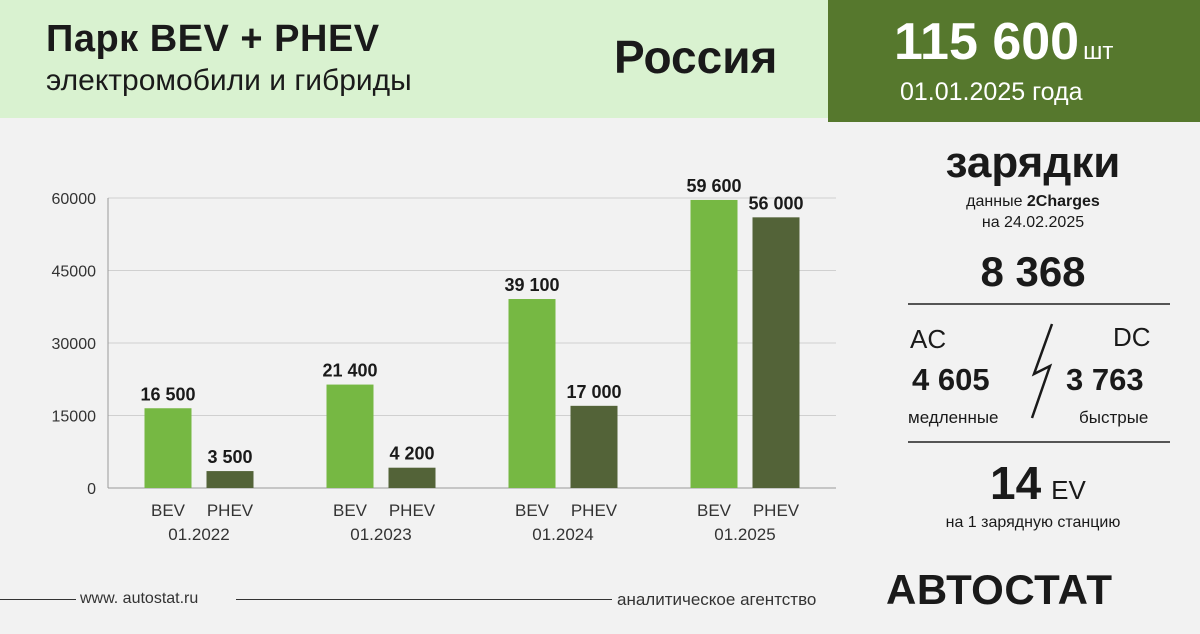 The image size is (1200, 634). I want to click on y-tick-label: 45000, so click(74, 272).